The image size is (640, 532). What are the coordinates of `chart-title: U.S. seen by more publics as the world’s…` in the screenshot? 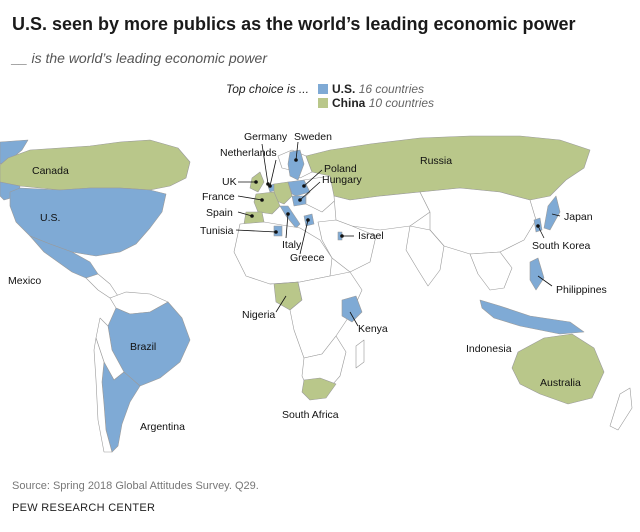 It's located at (294, 24).